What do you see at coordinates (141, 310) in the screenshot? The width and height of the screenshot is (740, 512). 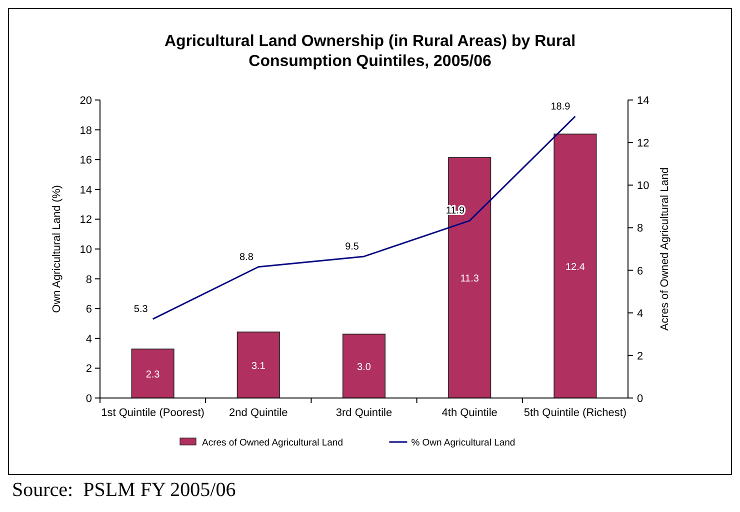 I see `data-label: 5.3` at bounding box center [141, 310].